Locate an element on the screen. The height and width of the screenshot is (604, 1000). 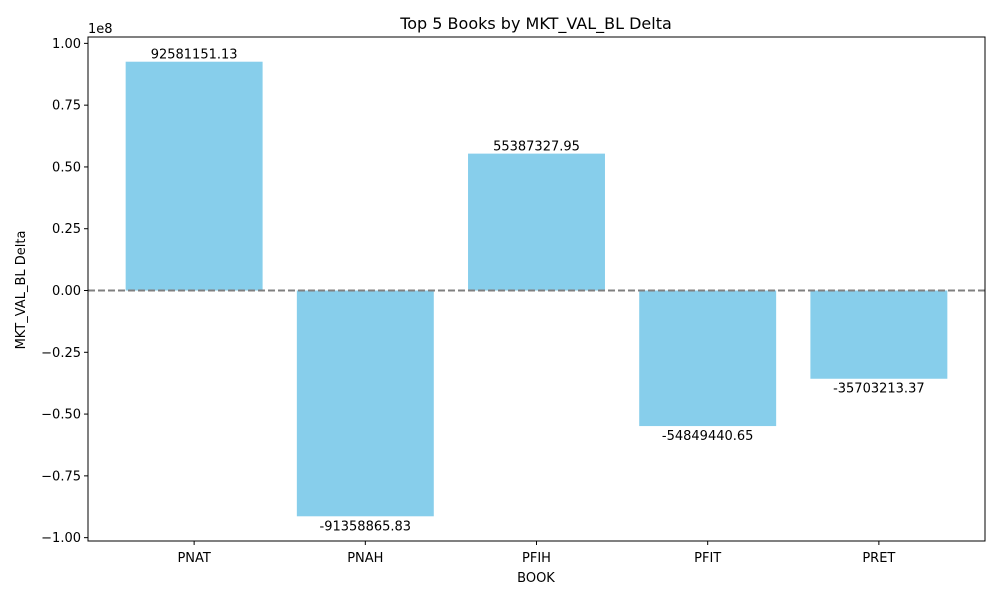
x-tick-label-pnah: PNAH is located at coordinates (365, 558).